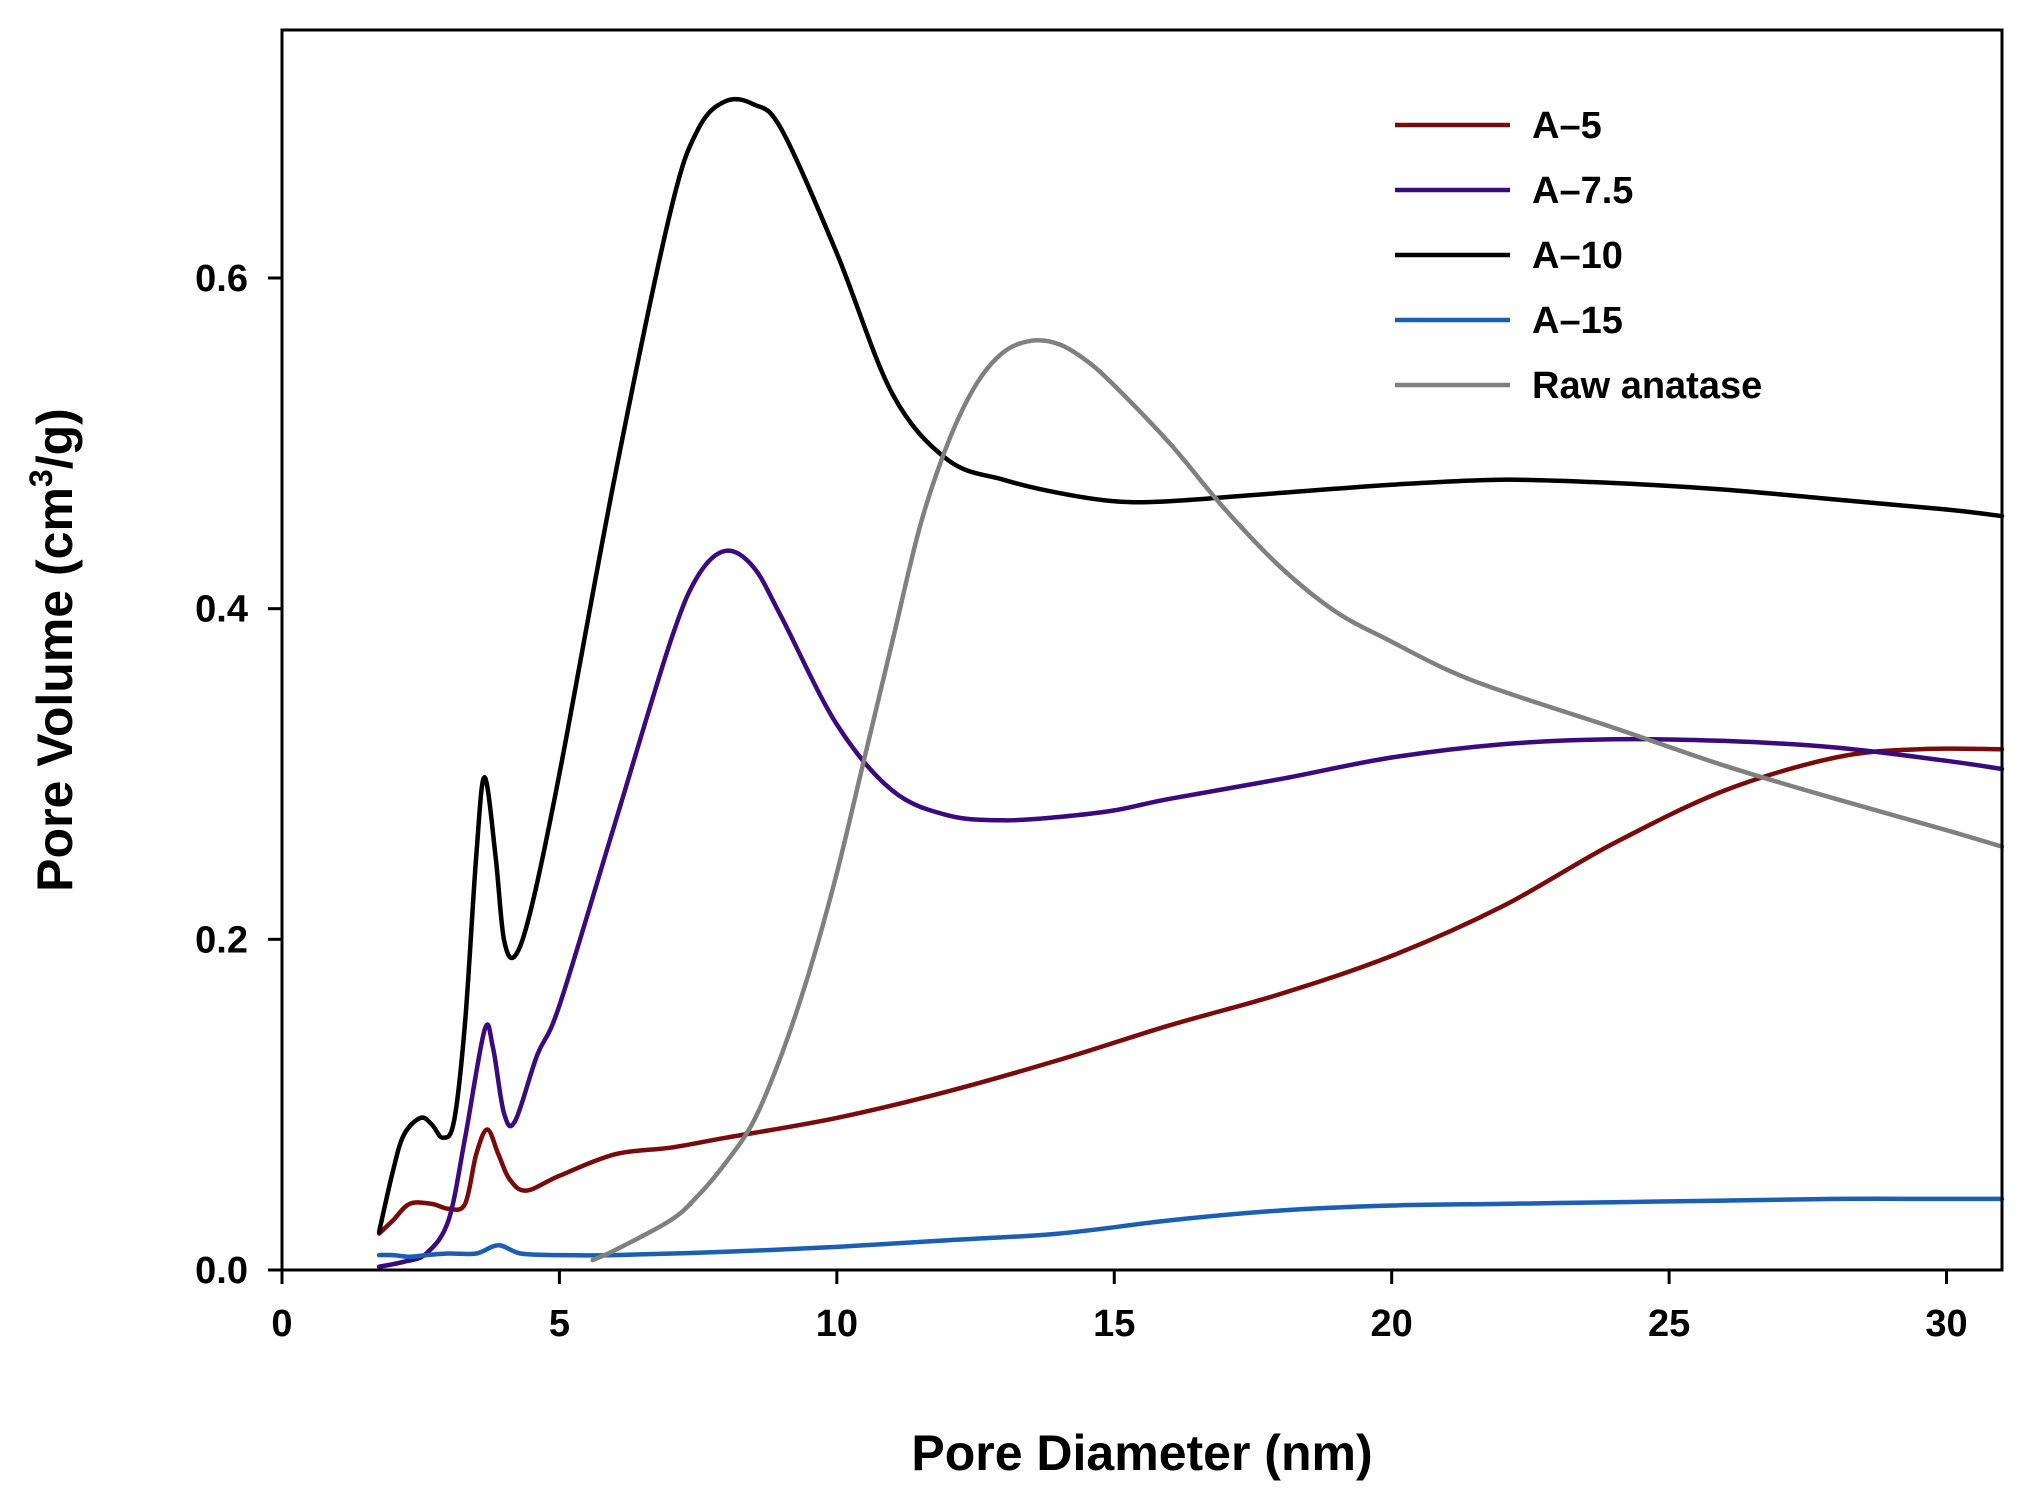 The image size is (2020, 1492). I want to click on y-axis-title-superscript: 3, so click(41, 478).